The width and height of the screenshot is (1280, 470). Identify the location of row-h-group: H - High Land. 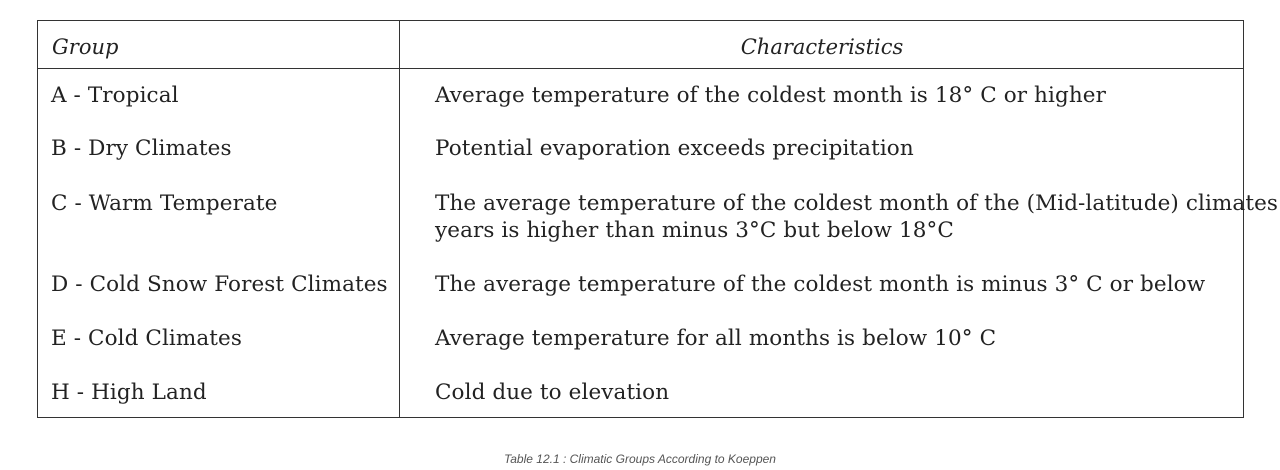
(129, 392).